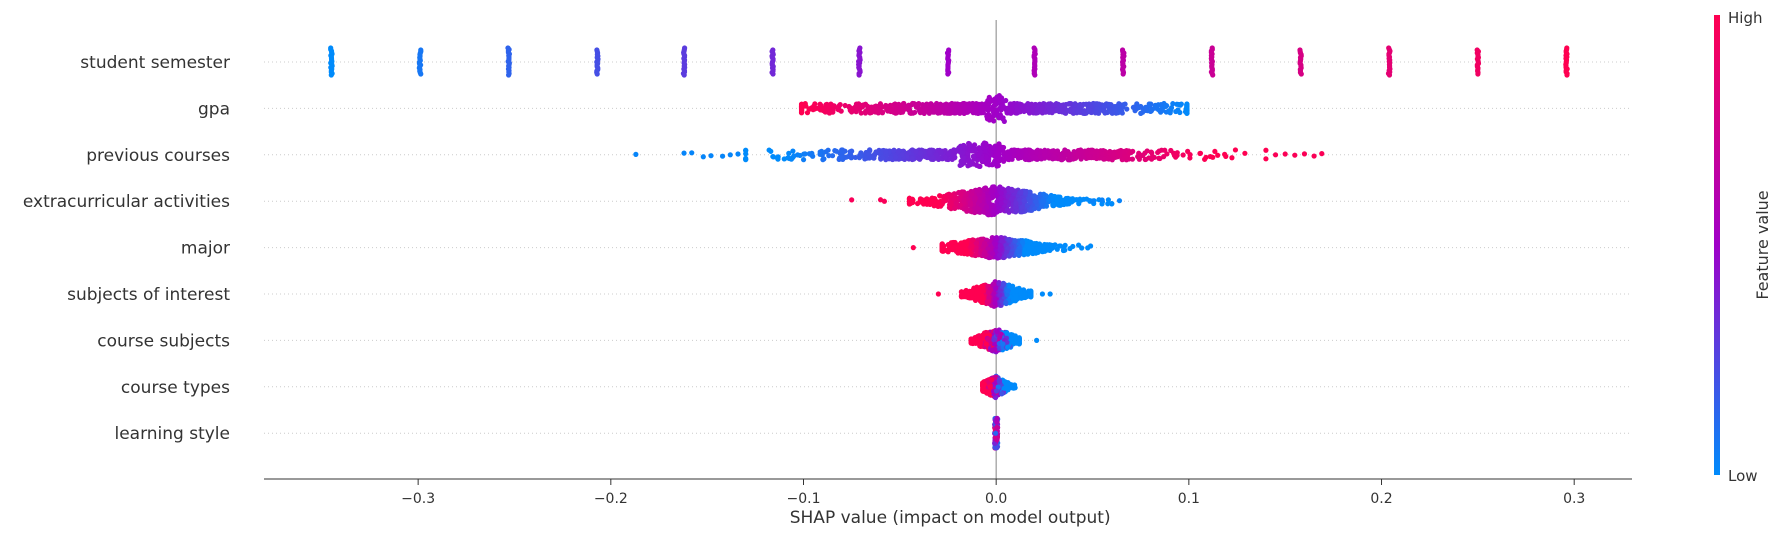  What do you see at coordinates (418, 499) in the screenshot?
I see `x-tick-label: −0.3` at bounding box center [418, 499].